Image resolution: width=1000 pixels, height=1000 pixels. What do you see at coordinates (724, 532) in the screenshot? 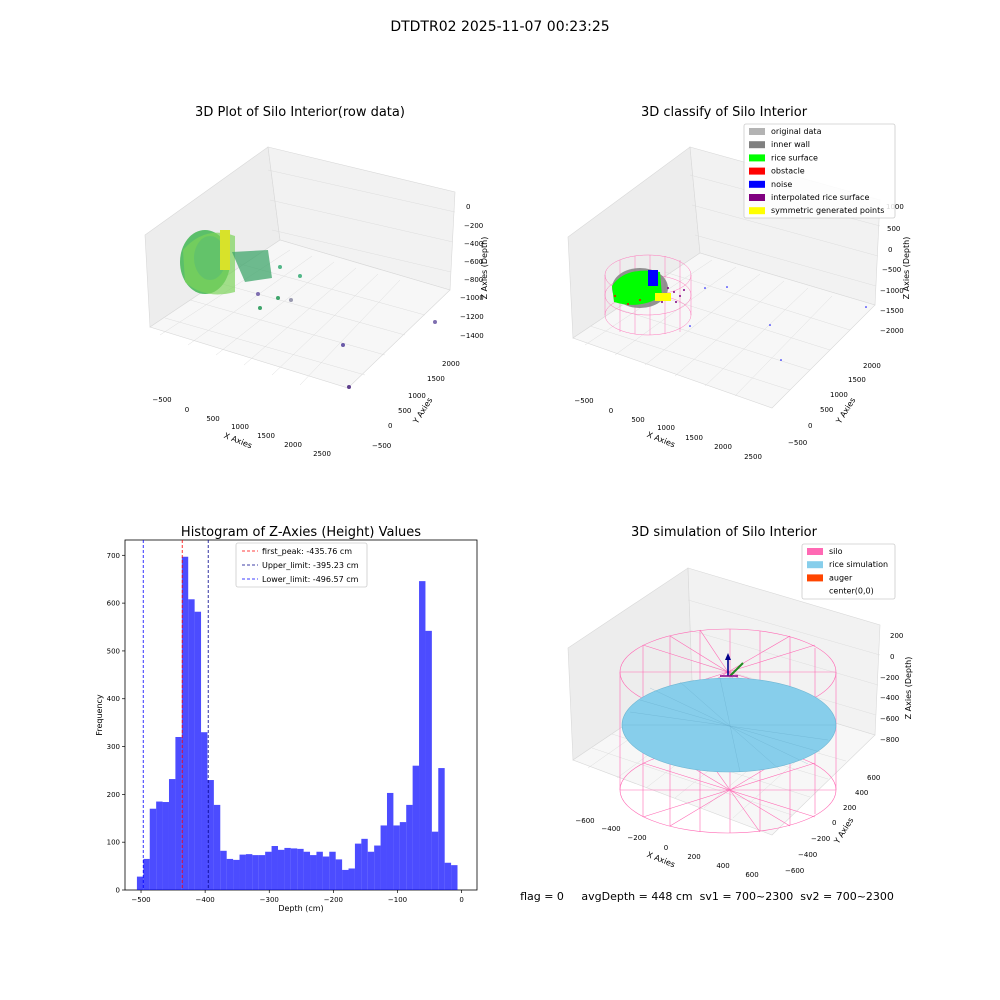
I see `simulation-title: 3D simulation of Silo Interior` at bounding box center [724, 532].